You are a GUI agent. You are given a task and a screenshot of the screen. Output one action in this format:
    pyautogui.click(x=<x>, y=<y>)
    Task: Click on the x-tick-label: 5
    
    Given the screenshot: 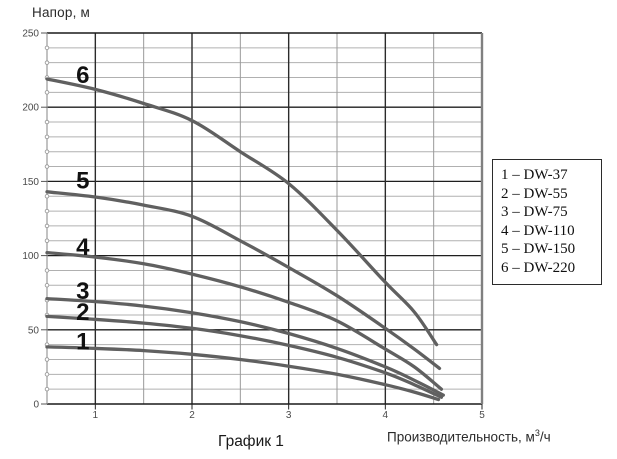 What is the action you would take?
    pyautogui.click(x=482, y=415)
    